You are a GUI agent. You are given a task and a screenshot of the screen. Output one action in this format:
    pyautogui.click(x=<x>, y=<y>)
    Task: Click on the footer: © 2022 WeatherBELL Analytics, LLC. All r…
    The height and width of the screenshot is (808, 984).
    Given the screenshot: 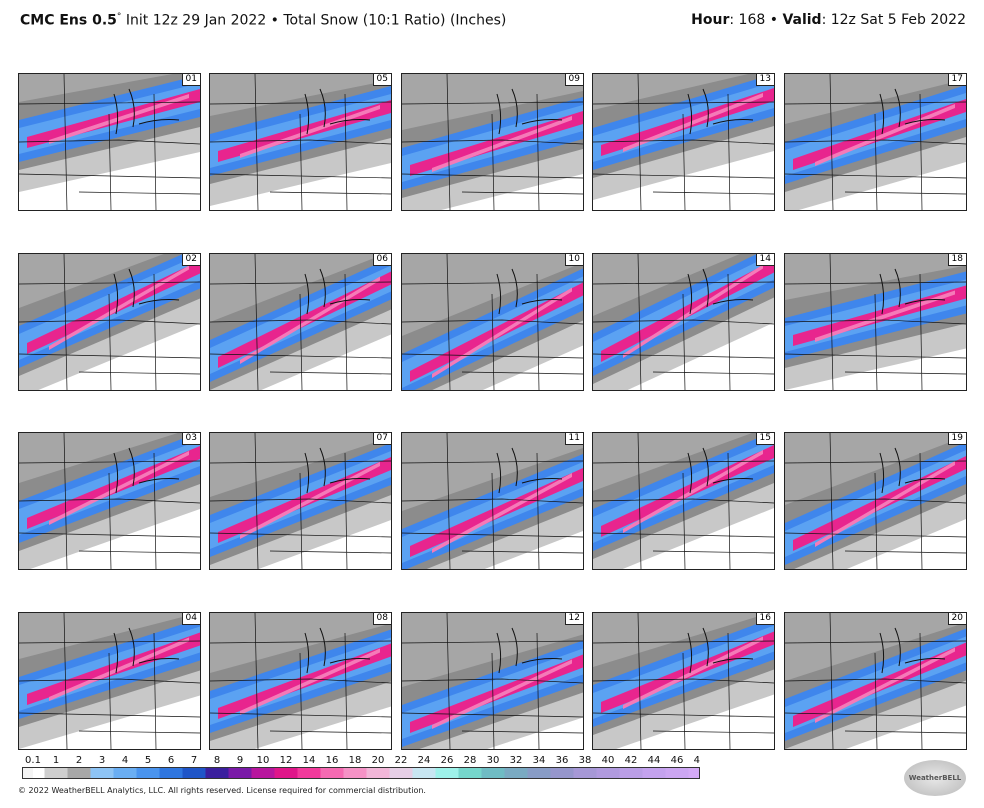 What is the action you would take?
    pyautogui.click(x=222, y=790)
    